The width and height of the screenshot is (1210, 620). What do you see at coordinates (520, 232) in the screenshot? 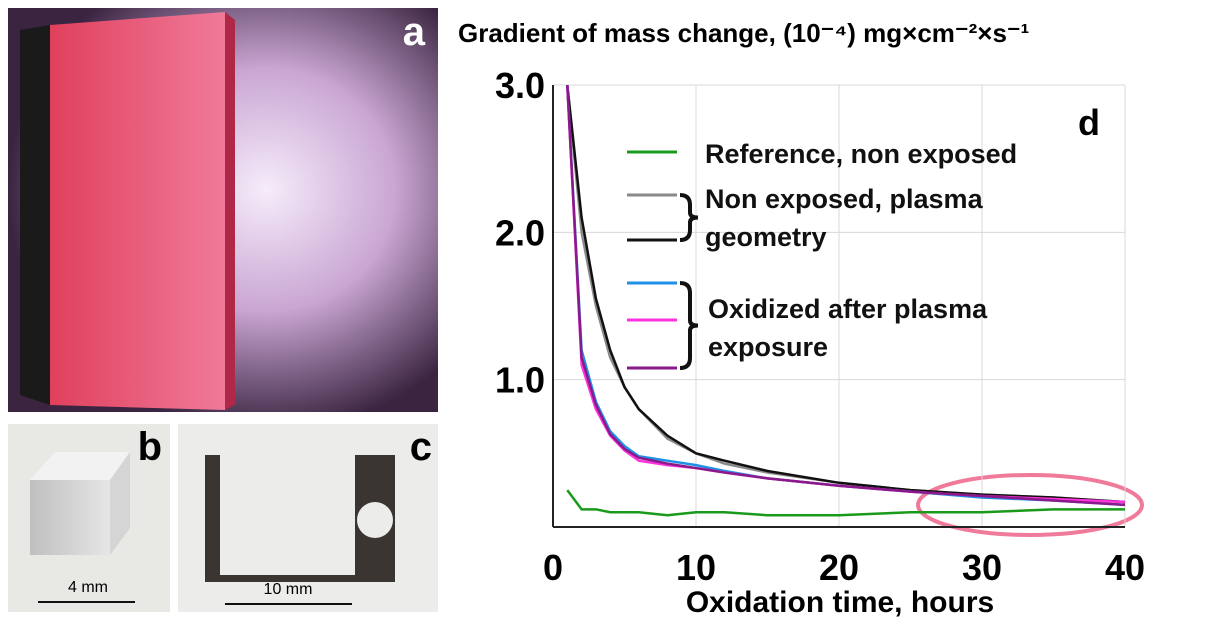
I see `y-tick-label: 2.0` at bounding box center [520, 232].